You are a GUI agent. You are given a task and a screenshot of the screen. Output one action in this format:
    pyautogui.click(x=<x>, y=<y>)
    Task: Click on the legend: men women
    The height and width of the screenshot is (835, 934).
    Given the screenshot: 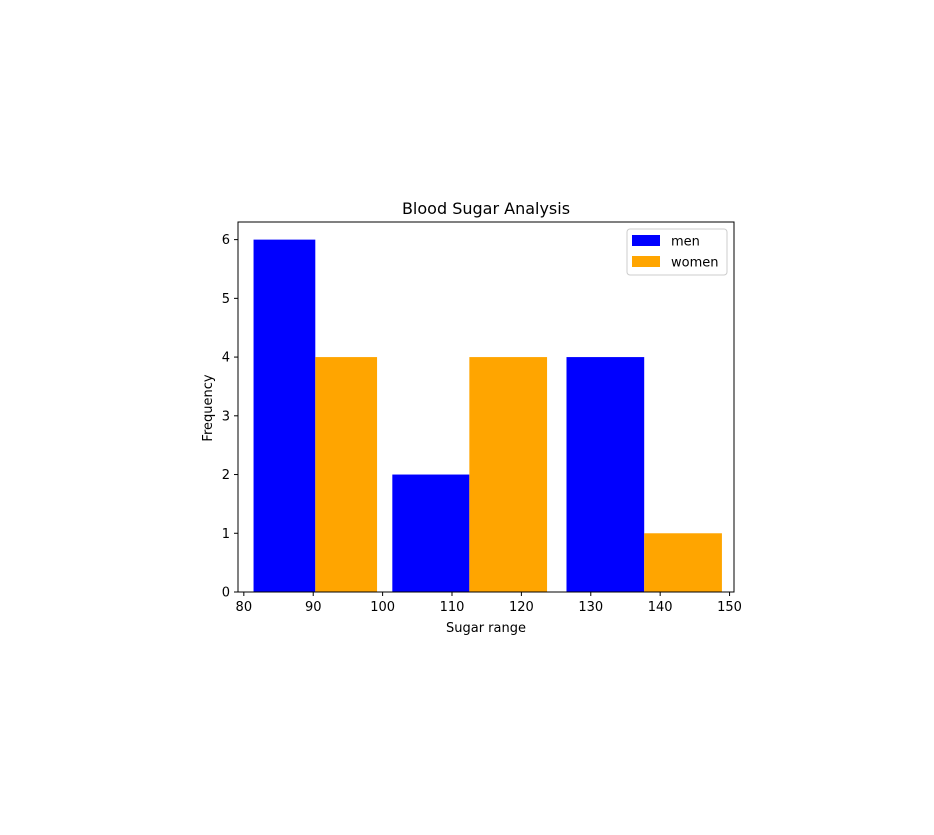 What is the action you would take?
    pyautogui.click(x=677, y=252)
    